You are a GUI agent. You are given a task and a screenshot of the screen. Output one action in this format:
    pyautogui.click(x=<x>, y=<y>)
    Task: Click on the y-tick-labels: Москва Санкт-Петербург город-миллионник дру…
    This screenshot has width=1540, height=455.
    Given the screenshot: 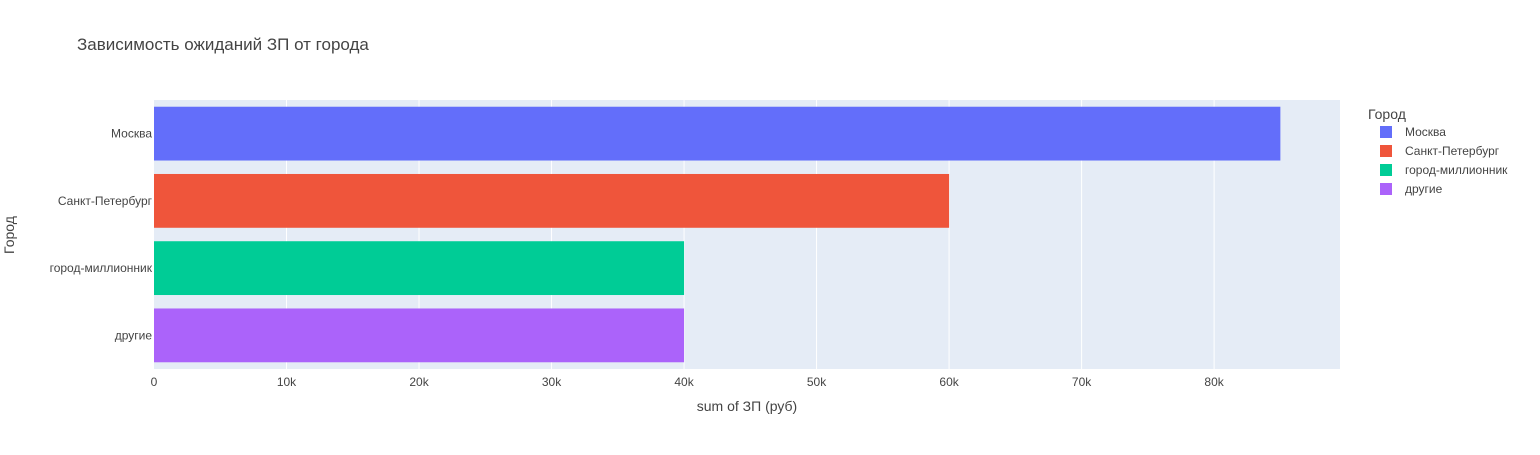 What is the action you would take?
    pyautogui.click(x=101, y=235)
    